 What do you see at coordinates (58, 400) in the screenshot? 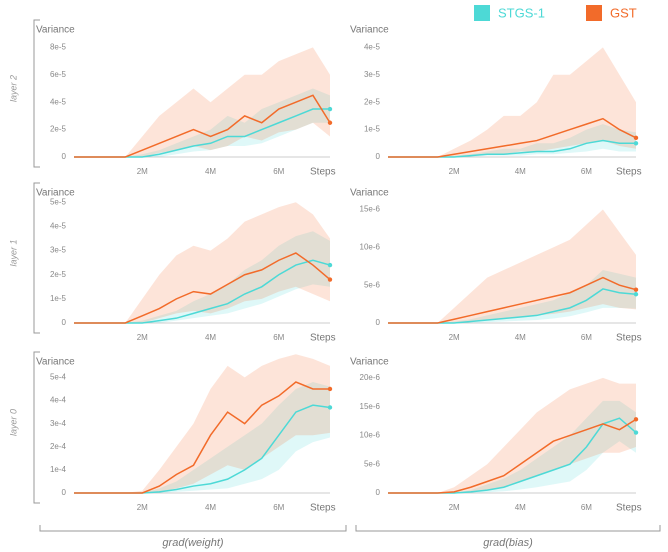
I see `y-tick-label: 4e-4` at bounding box center [58, 400].